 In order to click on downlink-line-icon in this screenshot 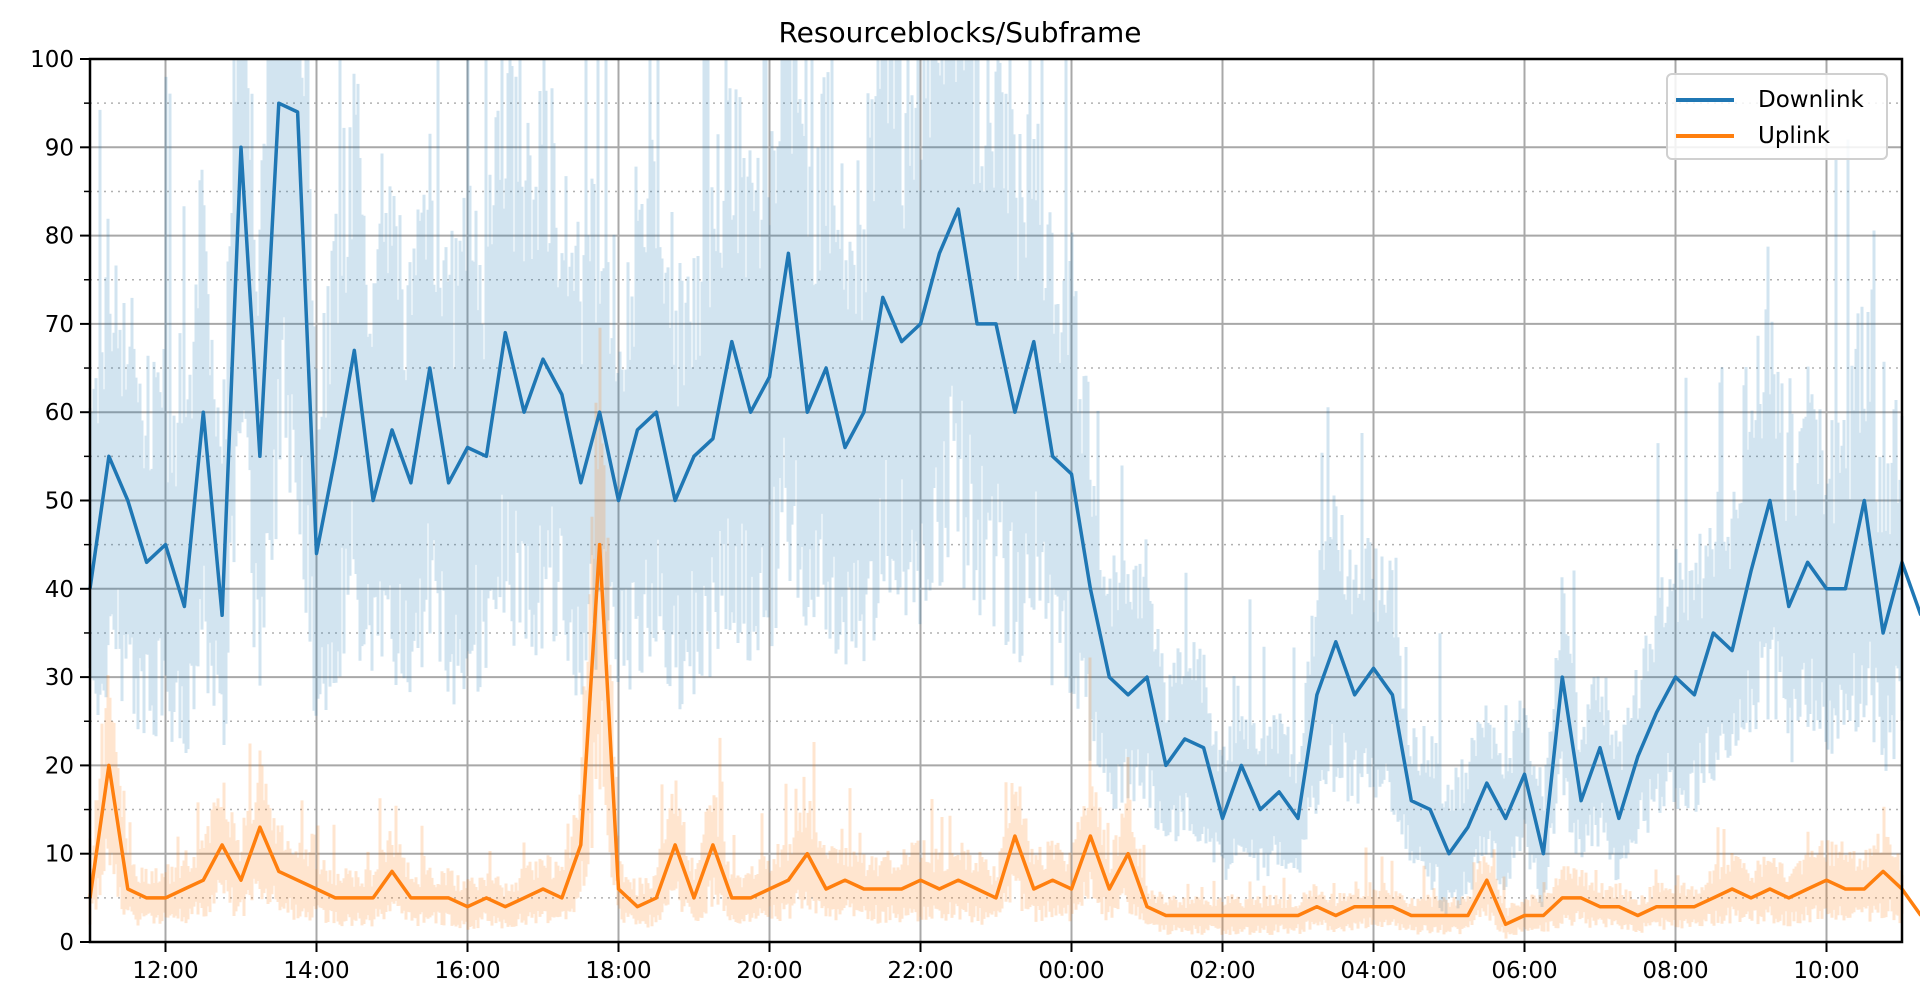, I will do `click(1705, 100)`.